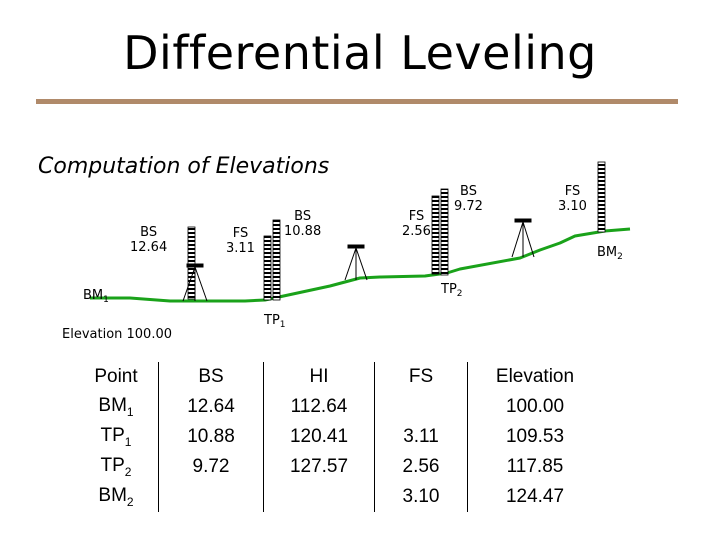  What do you see at coordinates (452, 290) in the screenshot?
I see `point-label-tp2: TP2` at bounding box center [452, 290].